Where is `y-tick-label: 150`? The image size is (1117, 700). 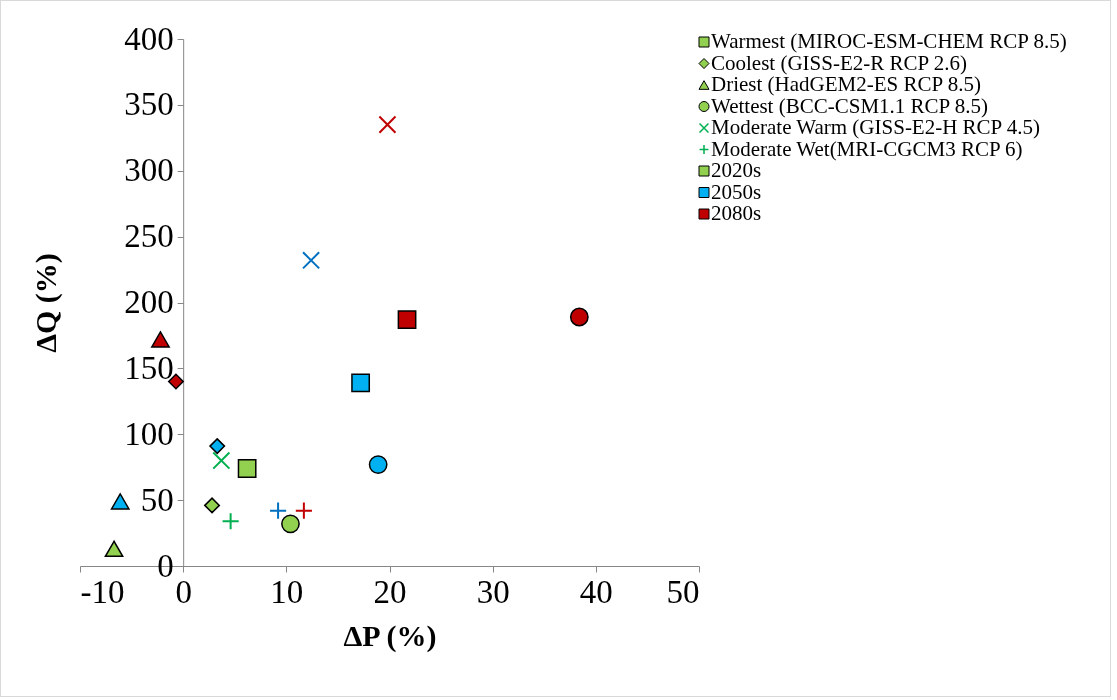 y-tick-label: 150 is located at coordinates (149, 367).